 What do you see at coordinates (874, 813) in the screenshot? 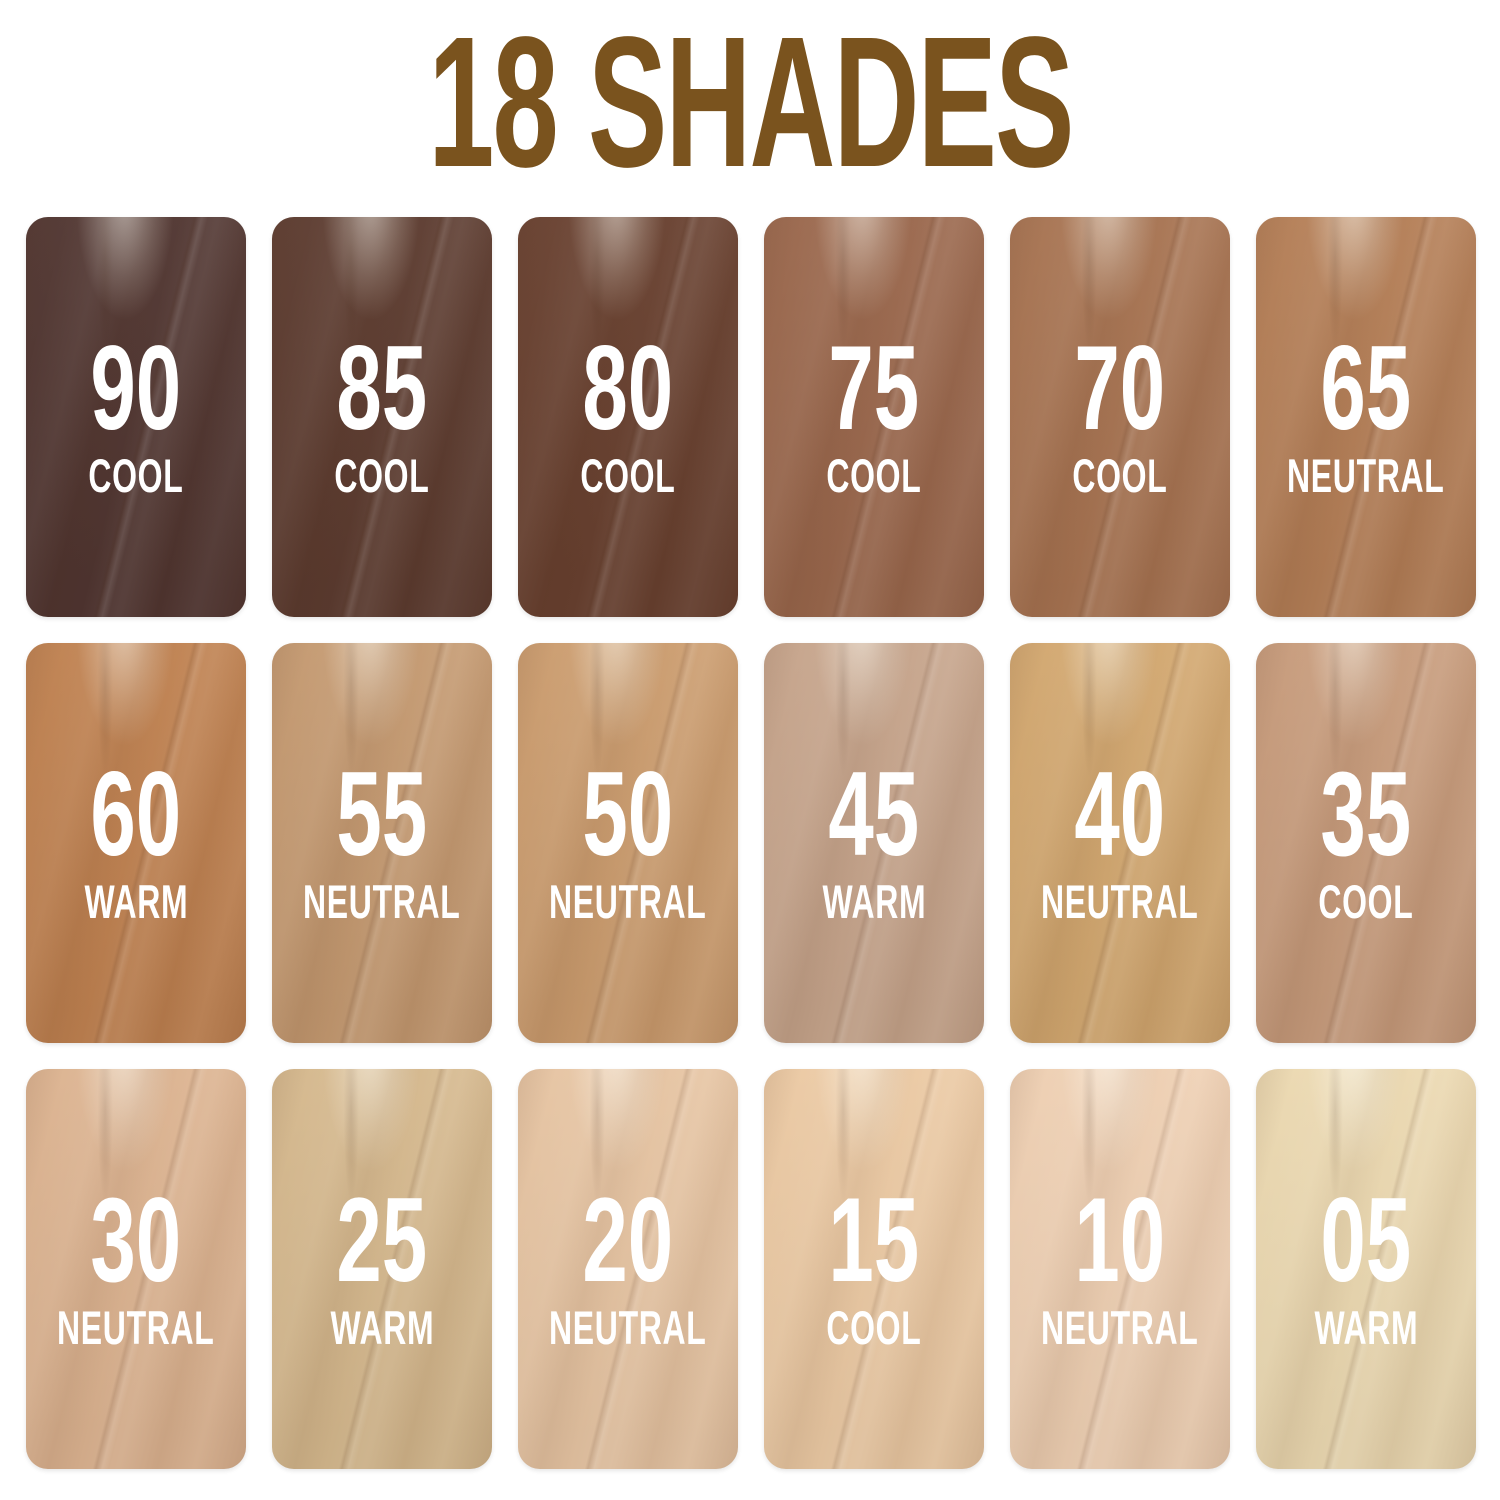
I see `shade-number: 45` at bounding box center [874, 813].